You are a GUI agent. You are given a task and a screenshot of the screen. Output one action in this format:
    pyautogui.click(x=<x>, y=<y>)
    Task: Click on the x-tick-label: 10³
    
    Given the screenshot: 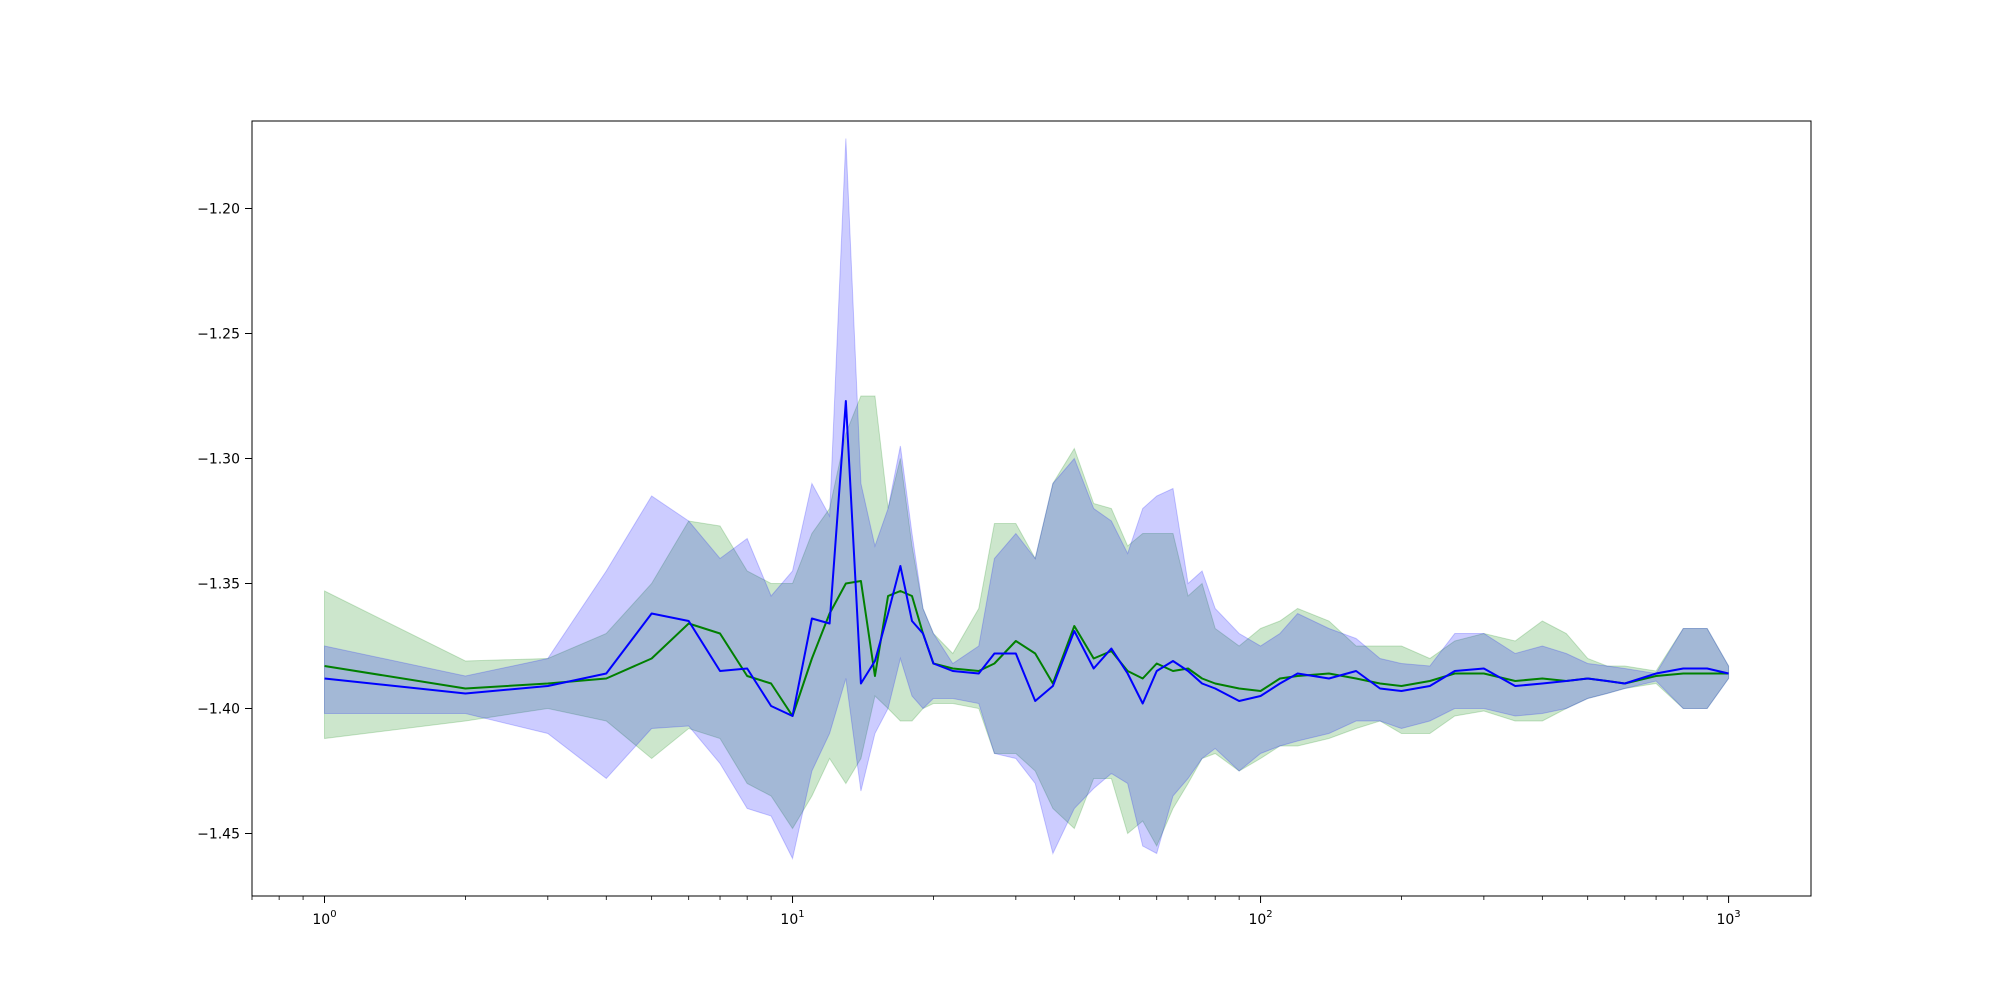 What is the action you would take?
    pyautogui.click(x=1728, y=918)
    